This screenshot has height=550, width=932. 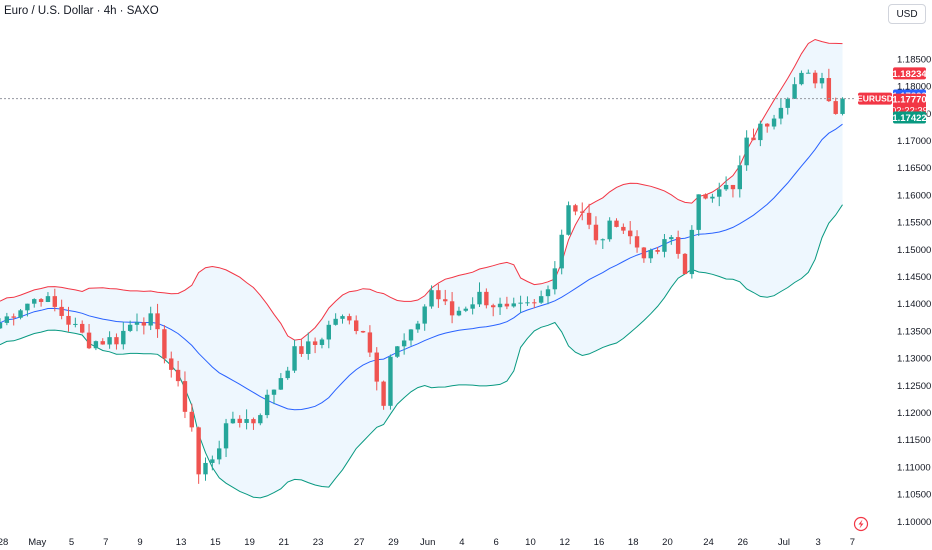 What do you see at coordinates (909, 73) in the screenshot?
I see `upper-band-tag: 1.18234` at bounding box center [909, 73].